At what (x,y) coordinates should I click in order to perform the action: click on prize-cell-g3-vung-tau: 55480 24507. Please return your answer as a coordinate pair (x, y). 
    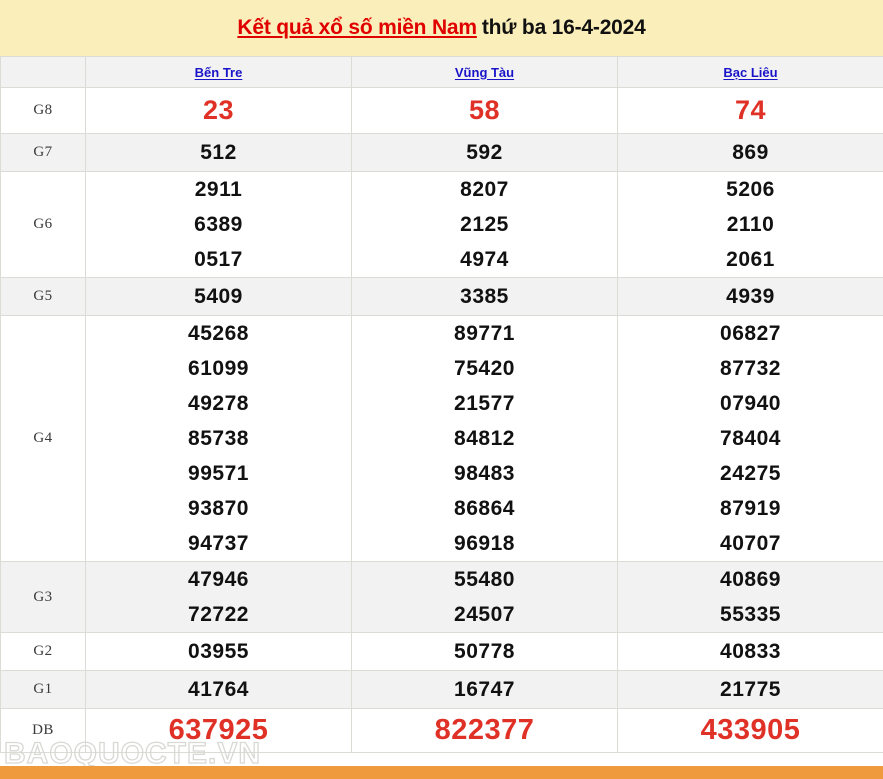
    Looking at the image, I should click on (484, 597).